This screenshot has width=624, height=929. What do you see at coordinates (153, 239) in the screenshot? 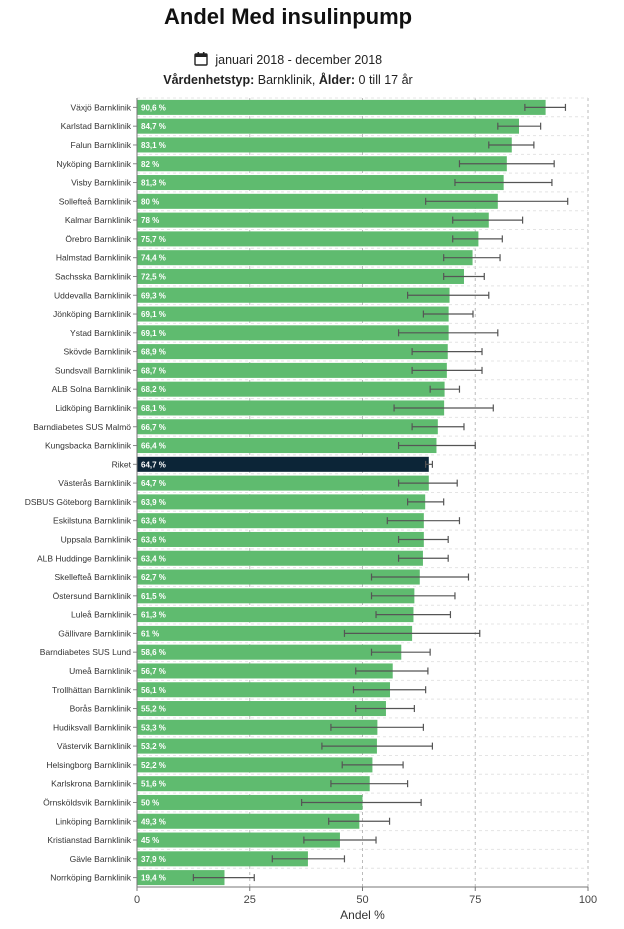
I see `data-label: 75,7 %` at bounding box center [153, 239].